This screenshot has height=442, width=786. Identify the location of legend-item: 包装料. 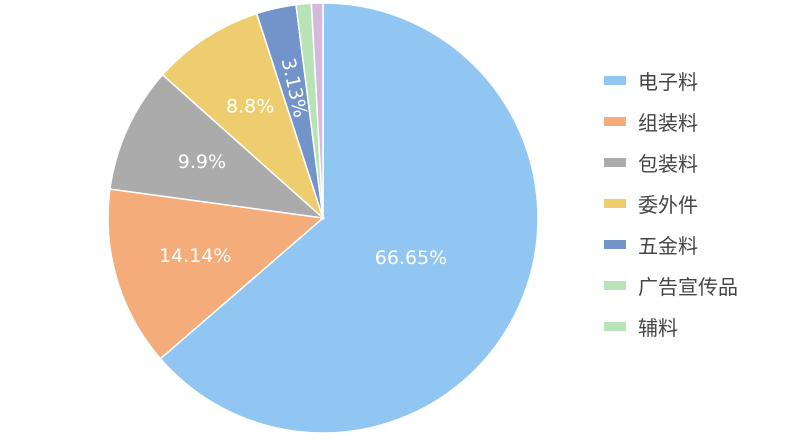
(694, 162).